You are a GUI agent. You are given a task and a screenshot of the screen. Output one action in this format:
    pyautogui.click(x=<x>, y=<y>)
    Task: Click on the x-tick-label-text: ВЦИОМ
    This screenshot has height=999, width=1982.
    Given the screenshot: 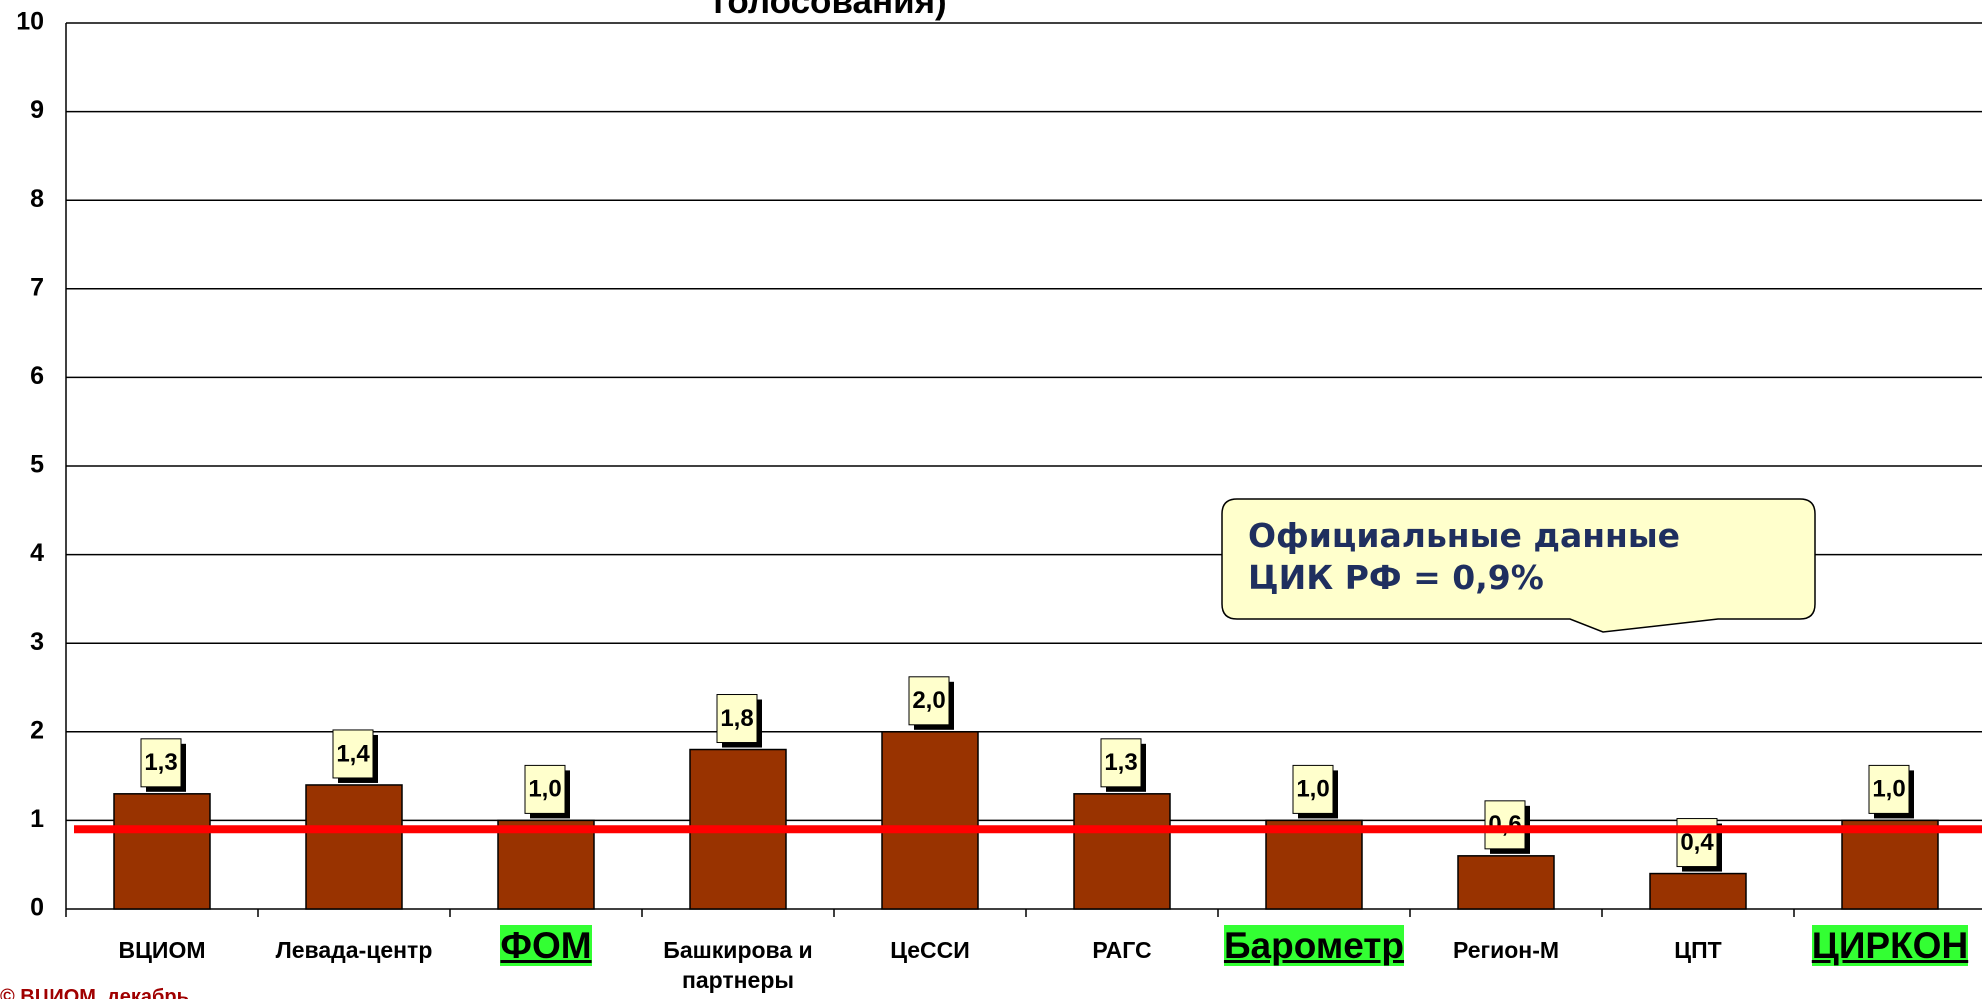 What is the action you would take?
    pyautogui.click(x=162, y=950)
    